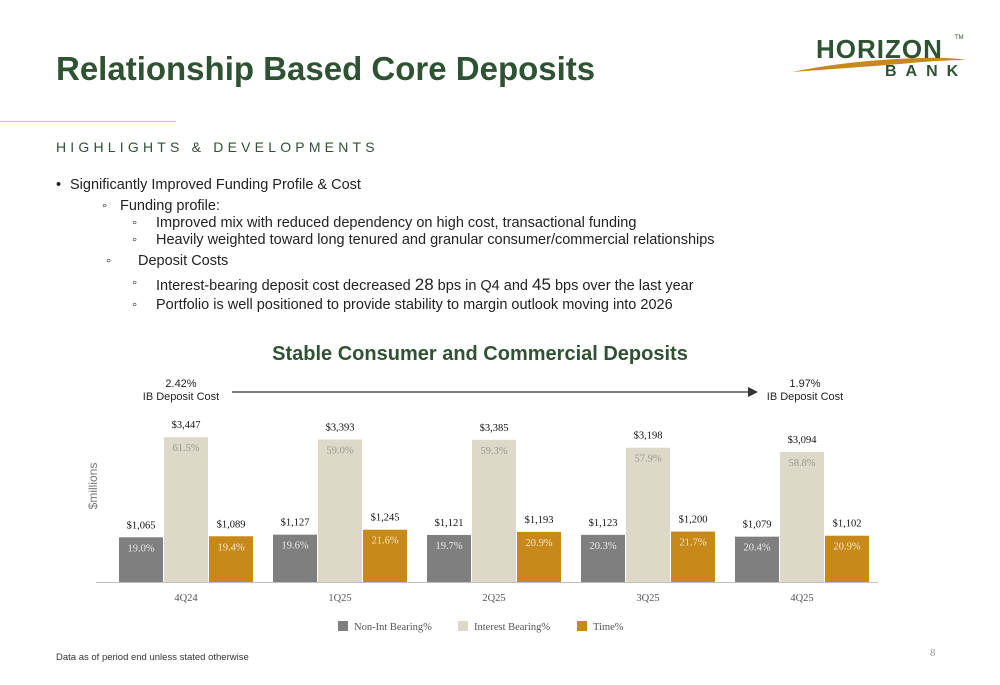  Describe the element at coordinates (181, 397) in the screenshot. I see `ib-cost-start-label: IB Deposit Cost` at that location.